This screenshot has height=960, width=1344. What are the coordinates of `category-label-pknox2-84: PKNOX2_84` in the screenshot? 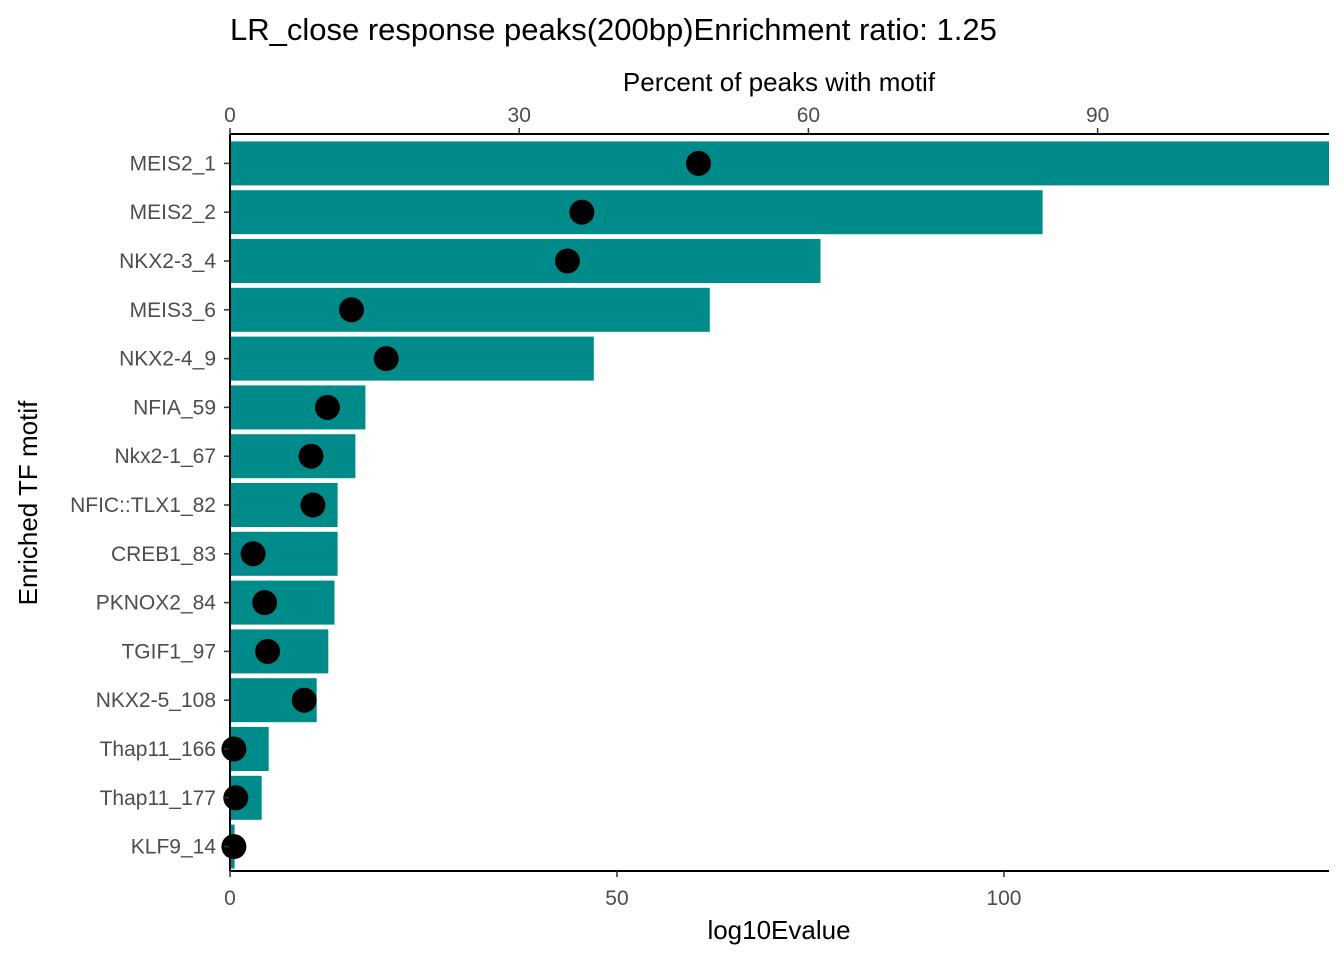 It's located at (156, 603).